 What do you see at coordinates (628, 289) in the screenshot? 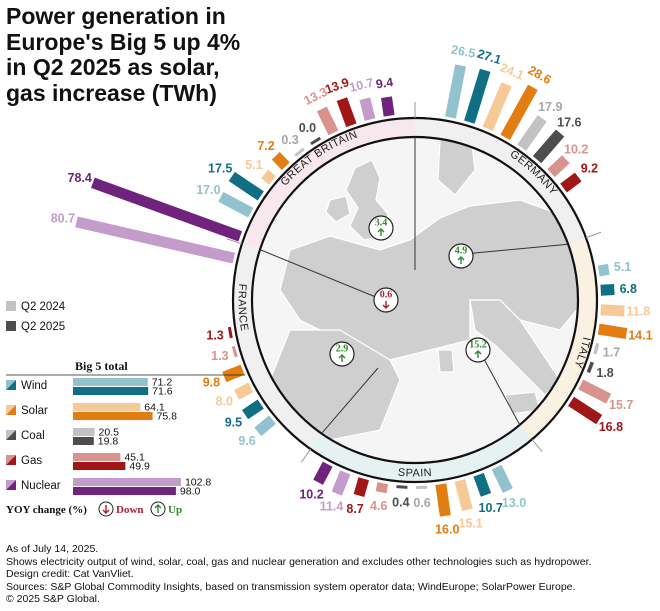
I see `value-label: 6.8` at bounding box center [628, 289].